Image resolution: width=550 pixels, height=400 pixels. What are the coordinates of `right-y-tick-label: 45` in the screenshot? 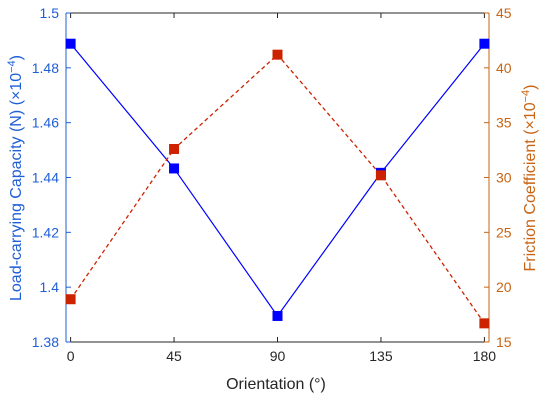 It's located at (504, 13).